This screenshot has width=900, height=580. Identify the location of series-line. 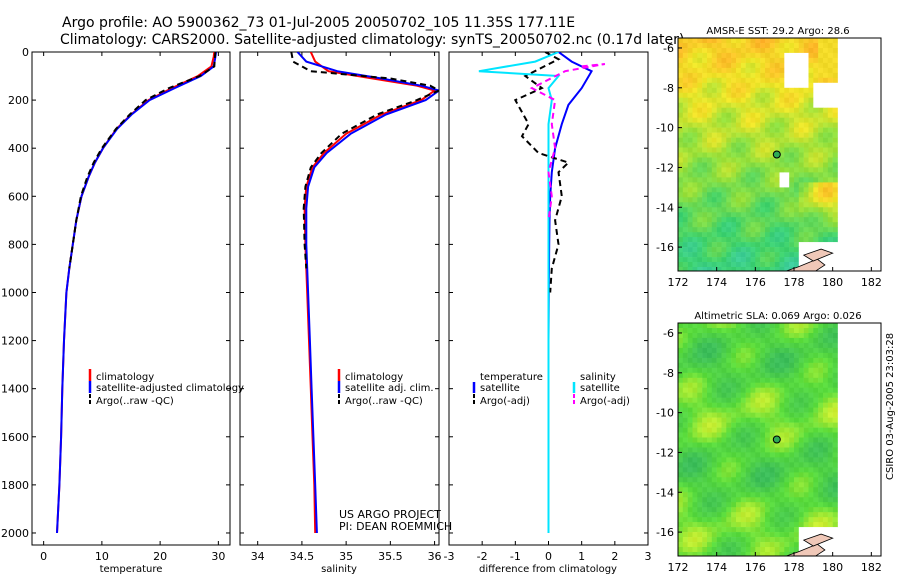
(567, 142).